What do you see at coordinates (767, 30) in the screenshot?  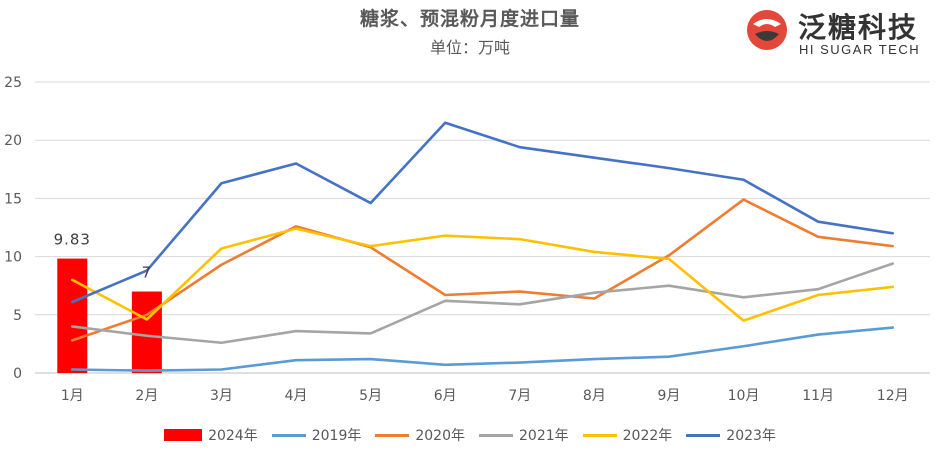 I see `hi-sugar-logo-icon` at bounding box center [767, 30].